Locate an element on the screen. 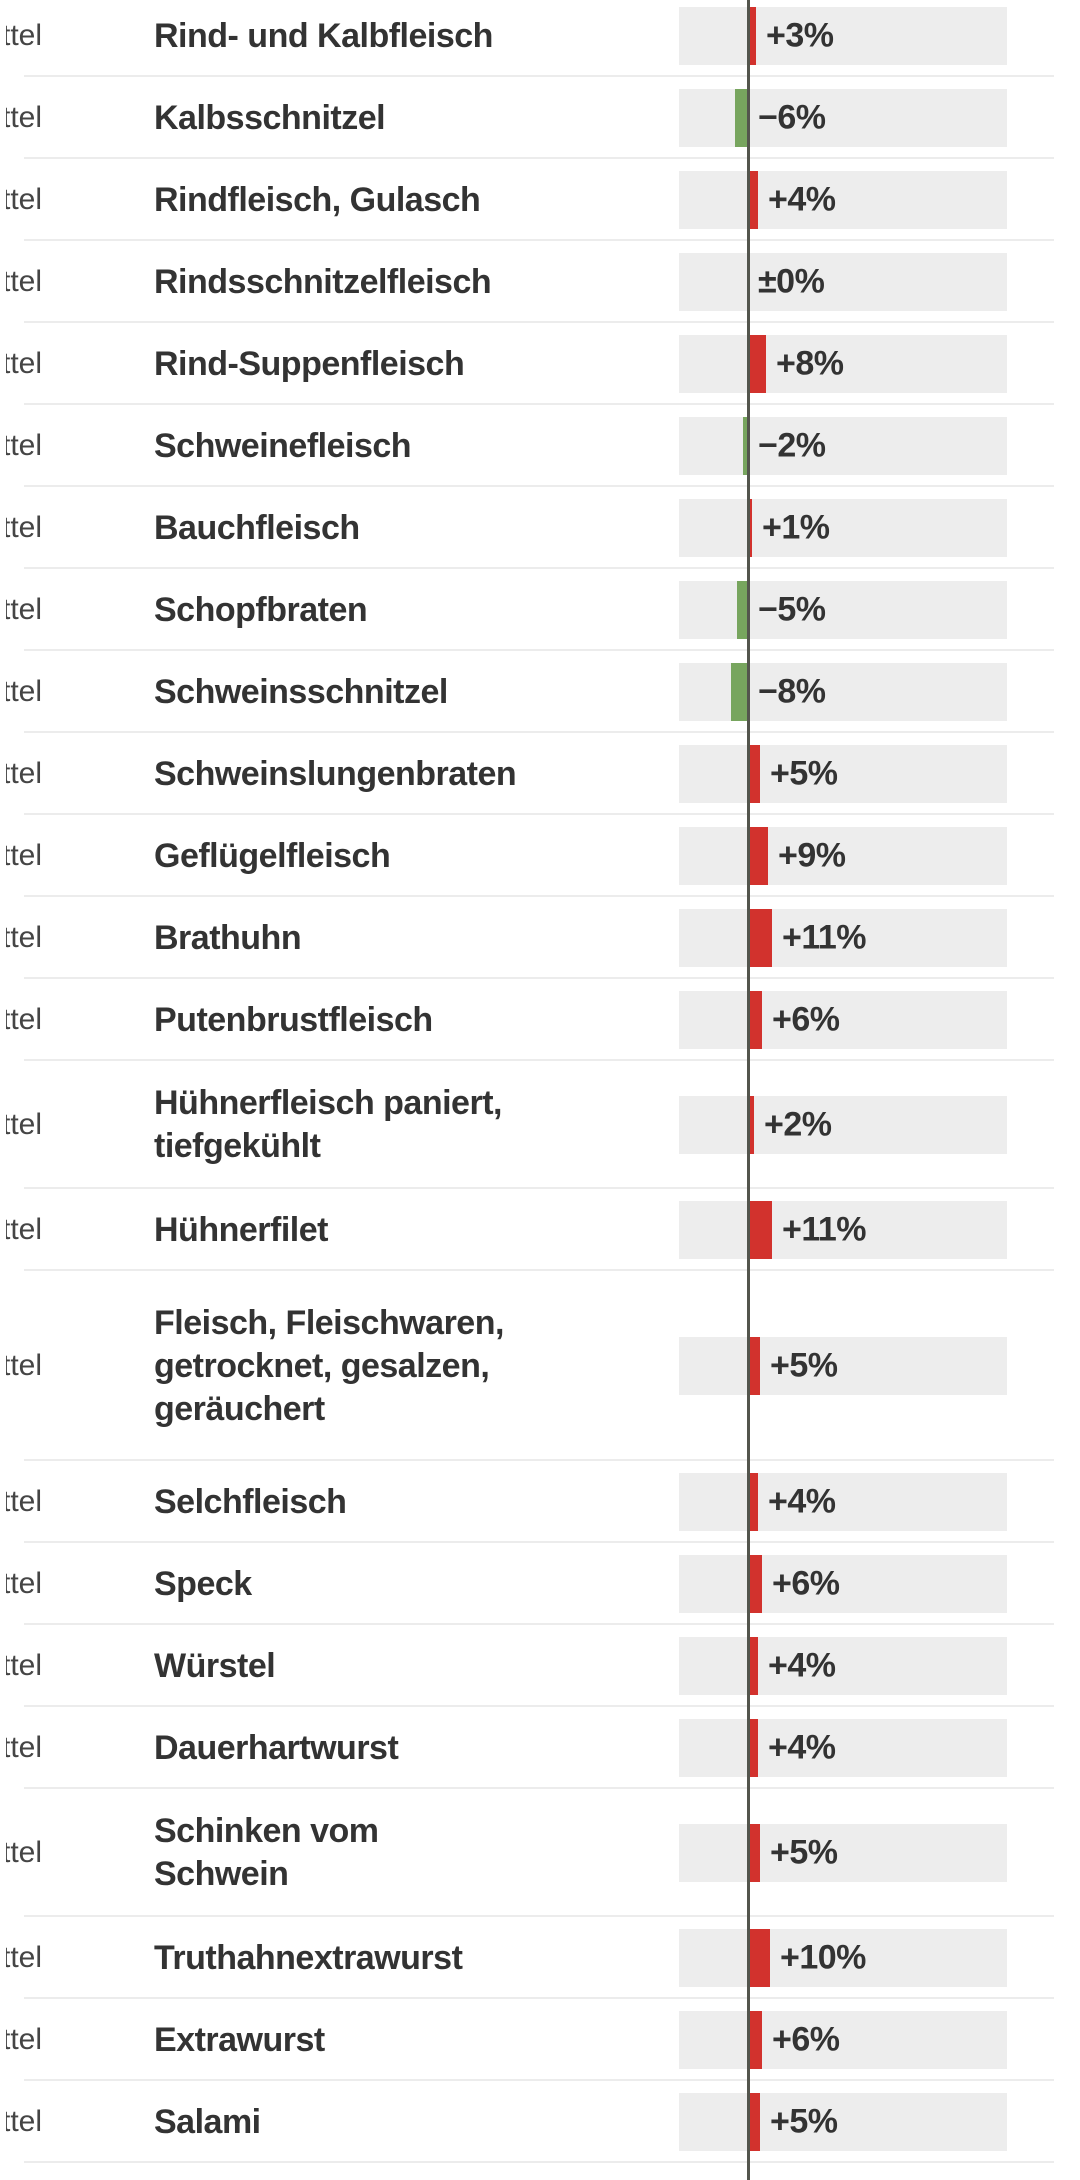 This screenshot has width=1080, height=2180. bar-cell: +11% is located at coordinates (843, 1230).